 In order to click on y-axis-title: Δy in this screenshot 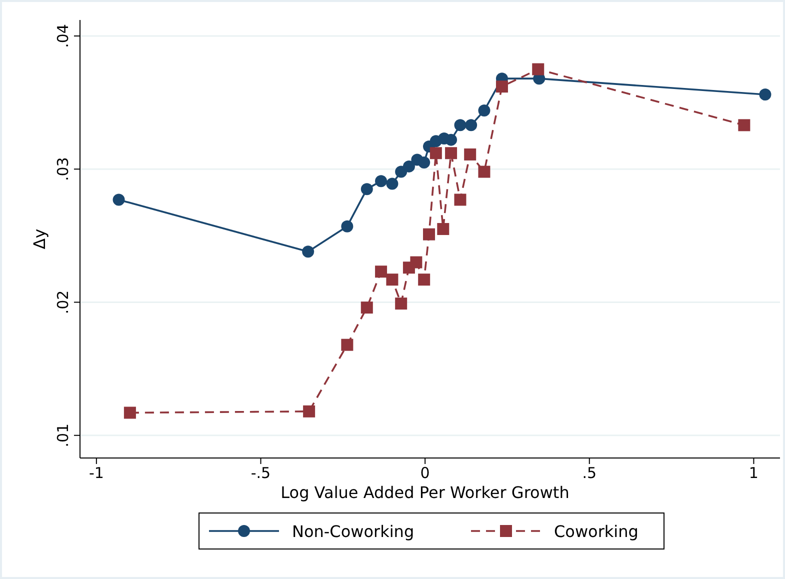, I will do `click(39, 239)`.